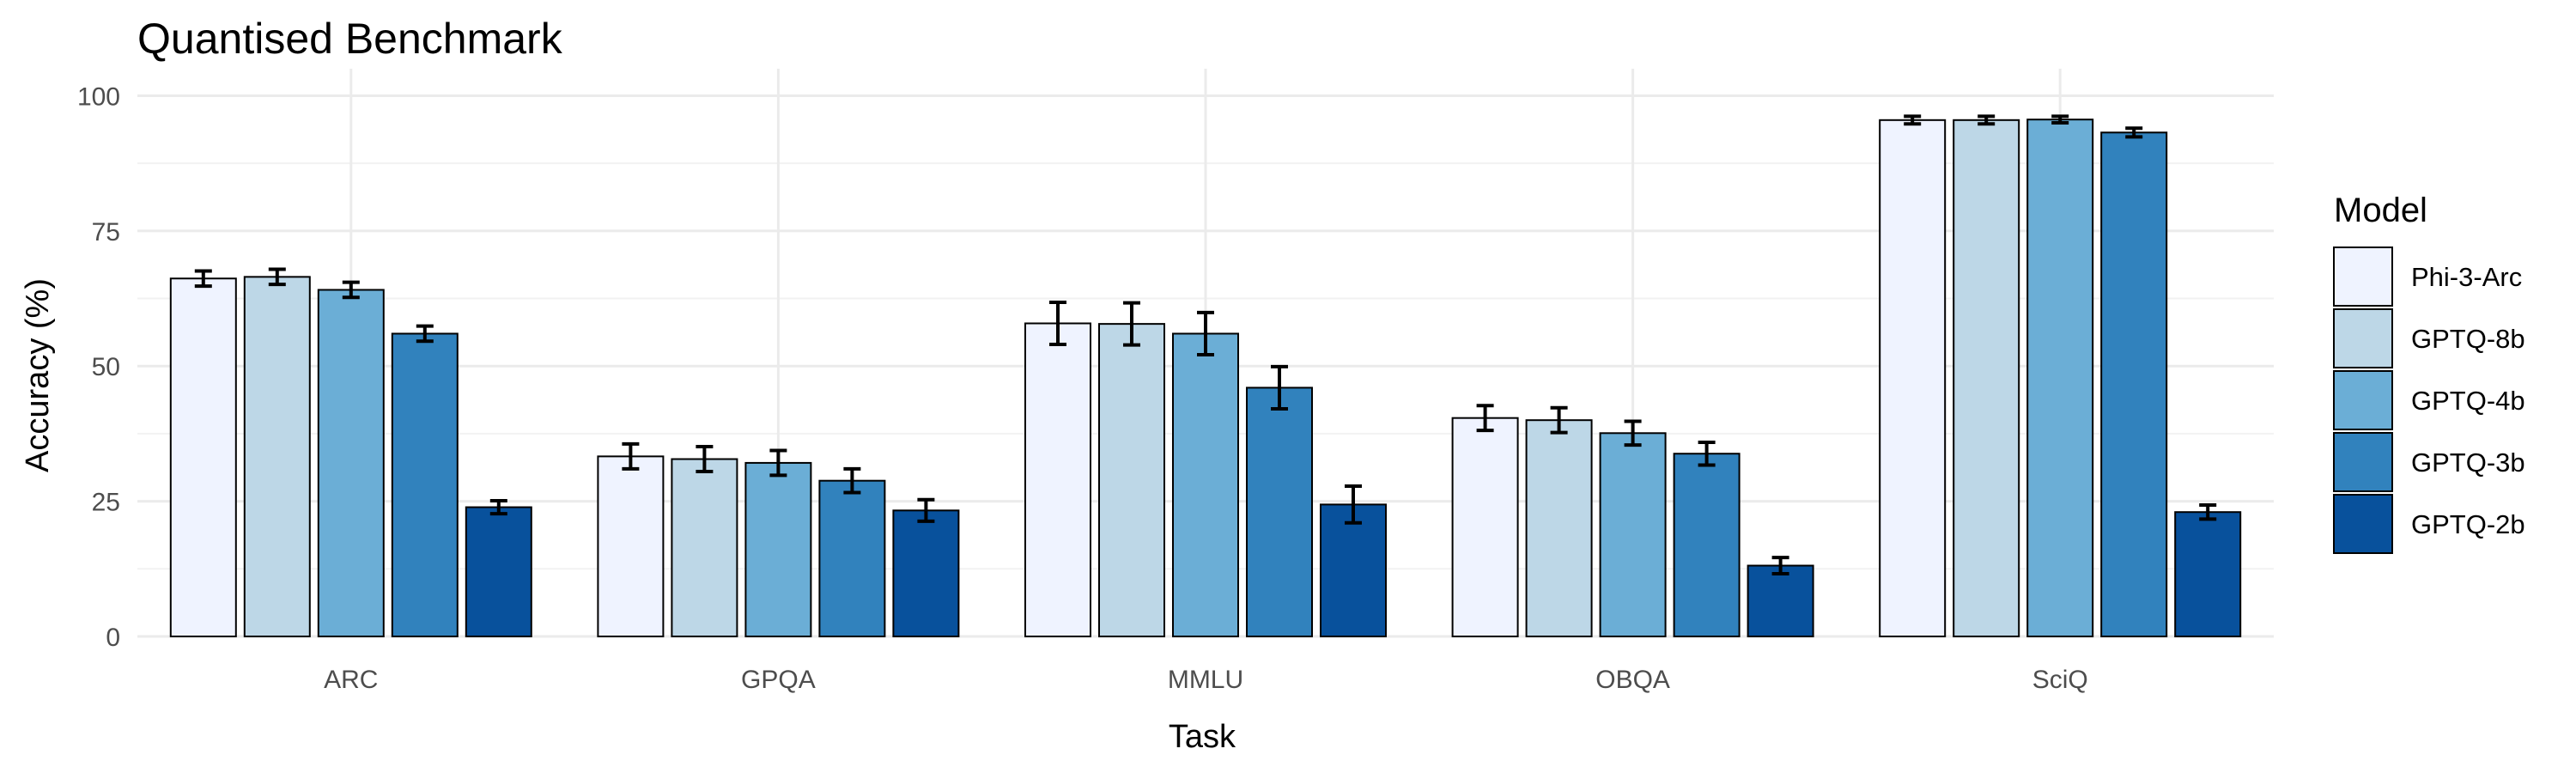  I want to click on bar-gpqa-gptq-4b, so click(778, 549).